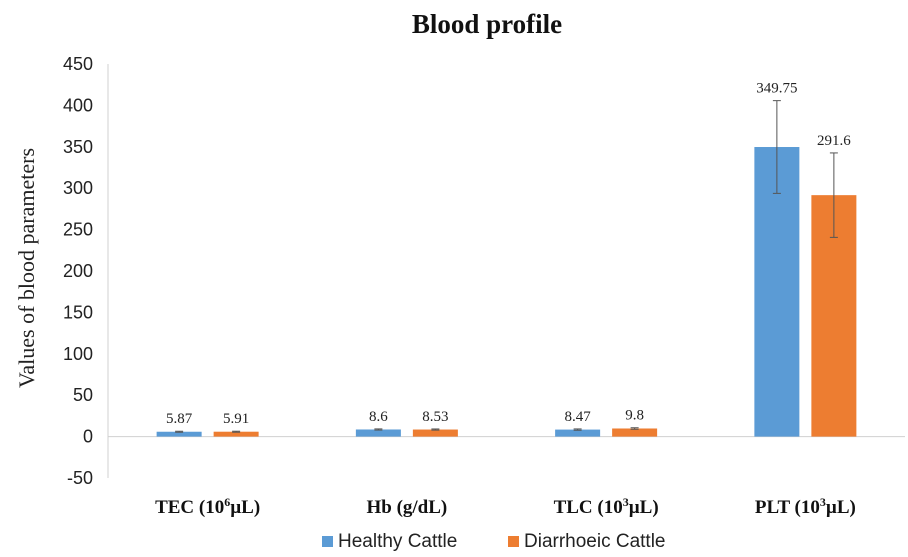 This screenshot has height=557, width=908. I want to click on data-label: 5.91, so click(236, 419).